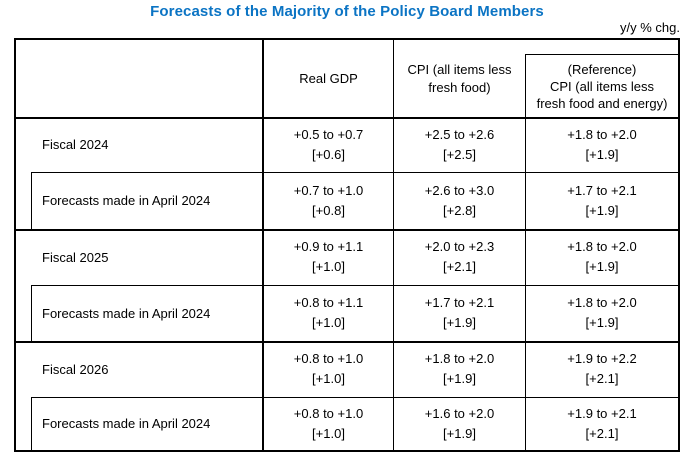 The image size is (687, 456). Describe the element at coordinates (75, 257) in the screenshot. I see `label-fiscal-2025: Fiscal 2025` at that location.